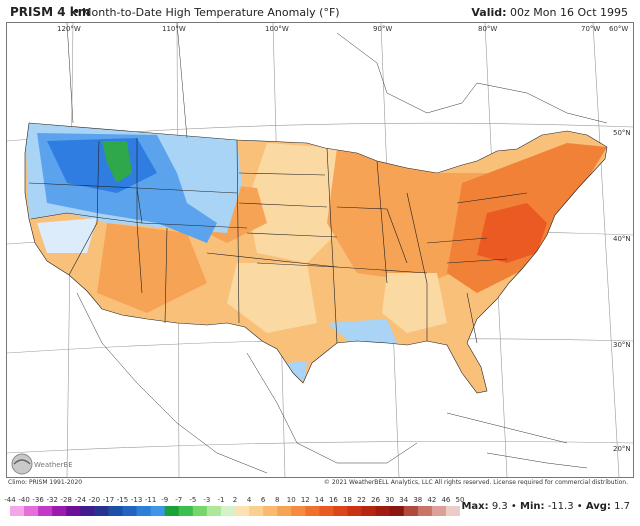 This screenshot has height=526, width=640. What do you see at coordinates (432, 500) in the screenshot?
I see `colorbar-tick-label: 42` at bounding box center [432, 500].